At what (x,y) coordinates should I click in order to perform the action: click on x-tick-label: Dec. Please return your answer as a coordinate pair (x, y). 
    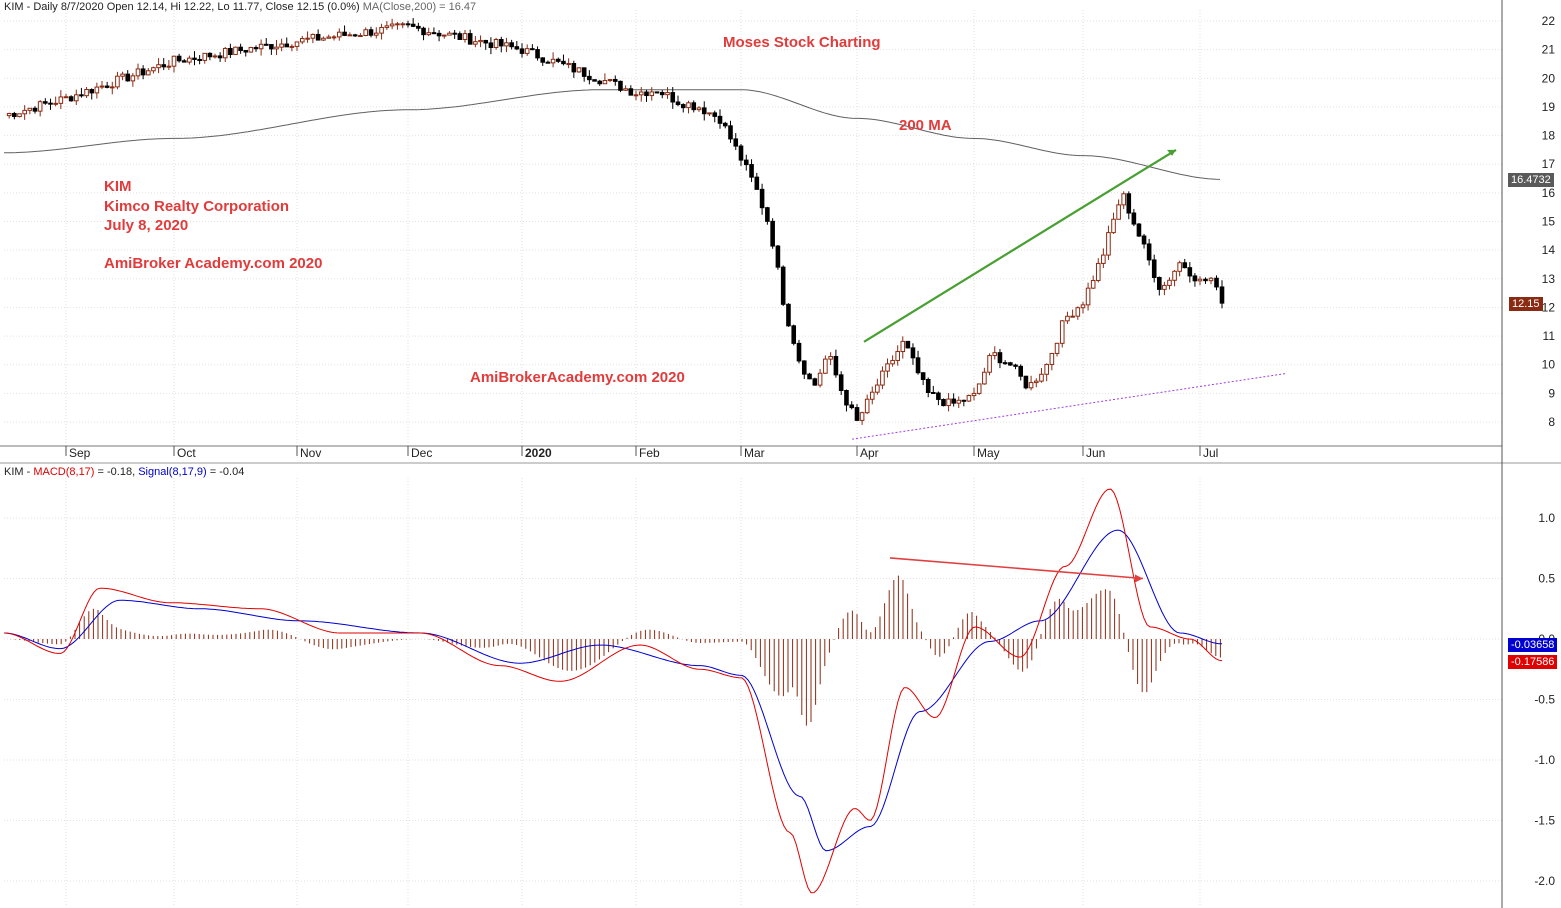
    Looking at the image, I should click on (421, 453).